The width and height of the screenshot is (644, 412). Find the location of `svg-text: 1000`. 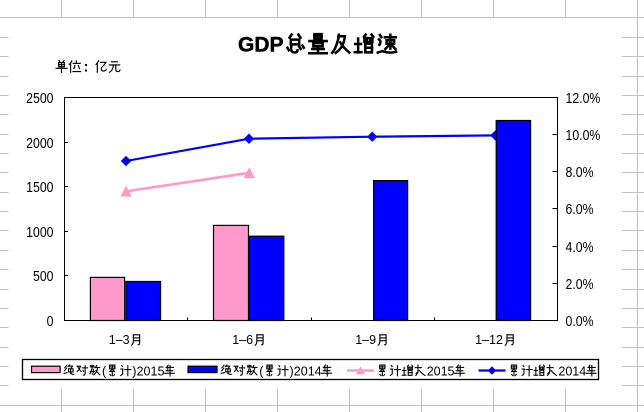

svg-text: 1000 is located at coordinates (40, 232).